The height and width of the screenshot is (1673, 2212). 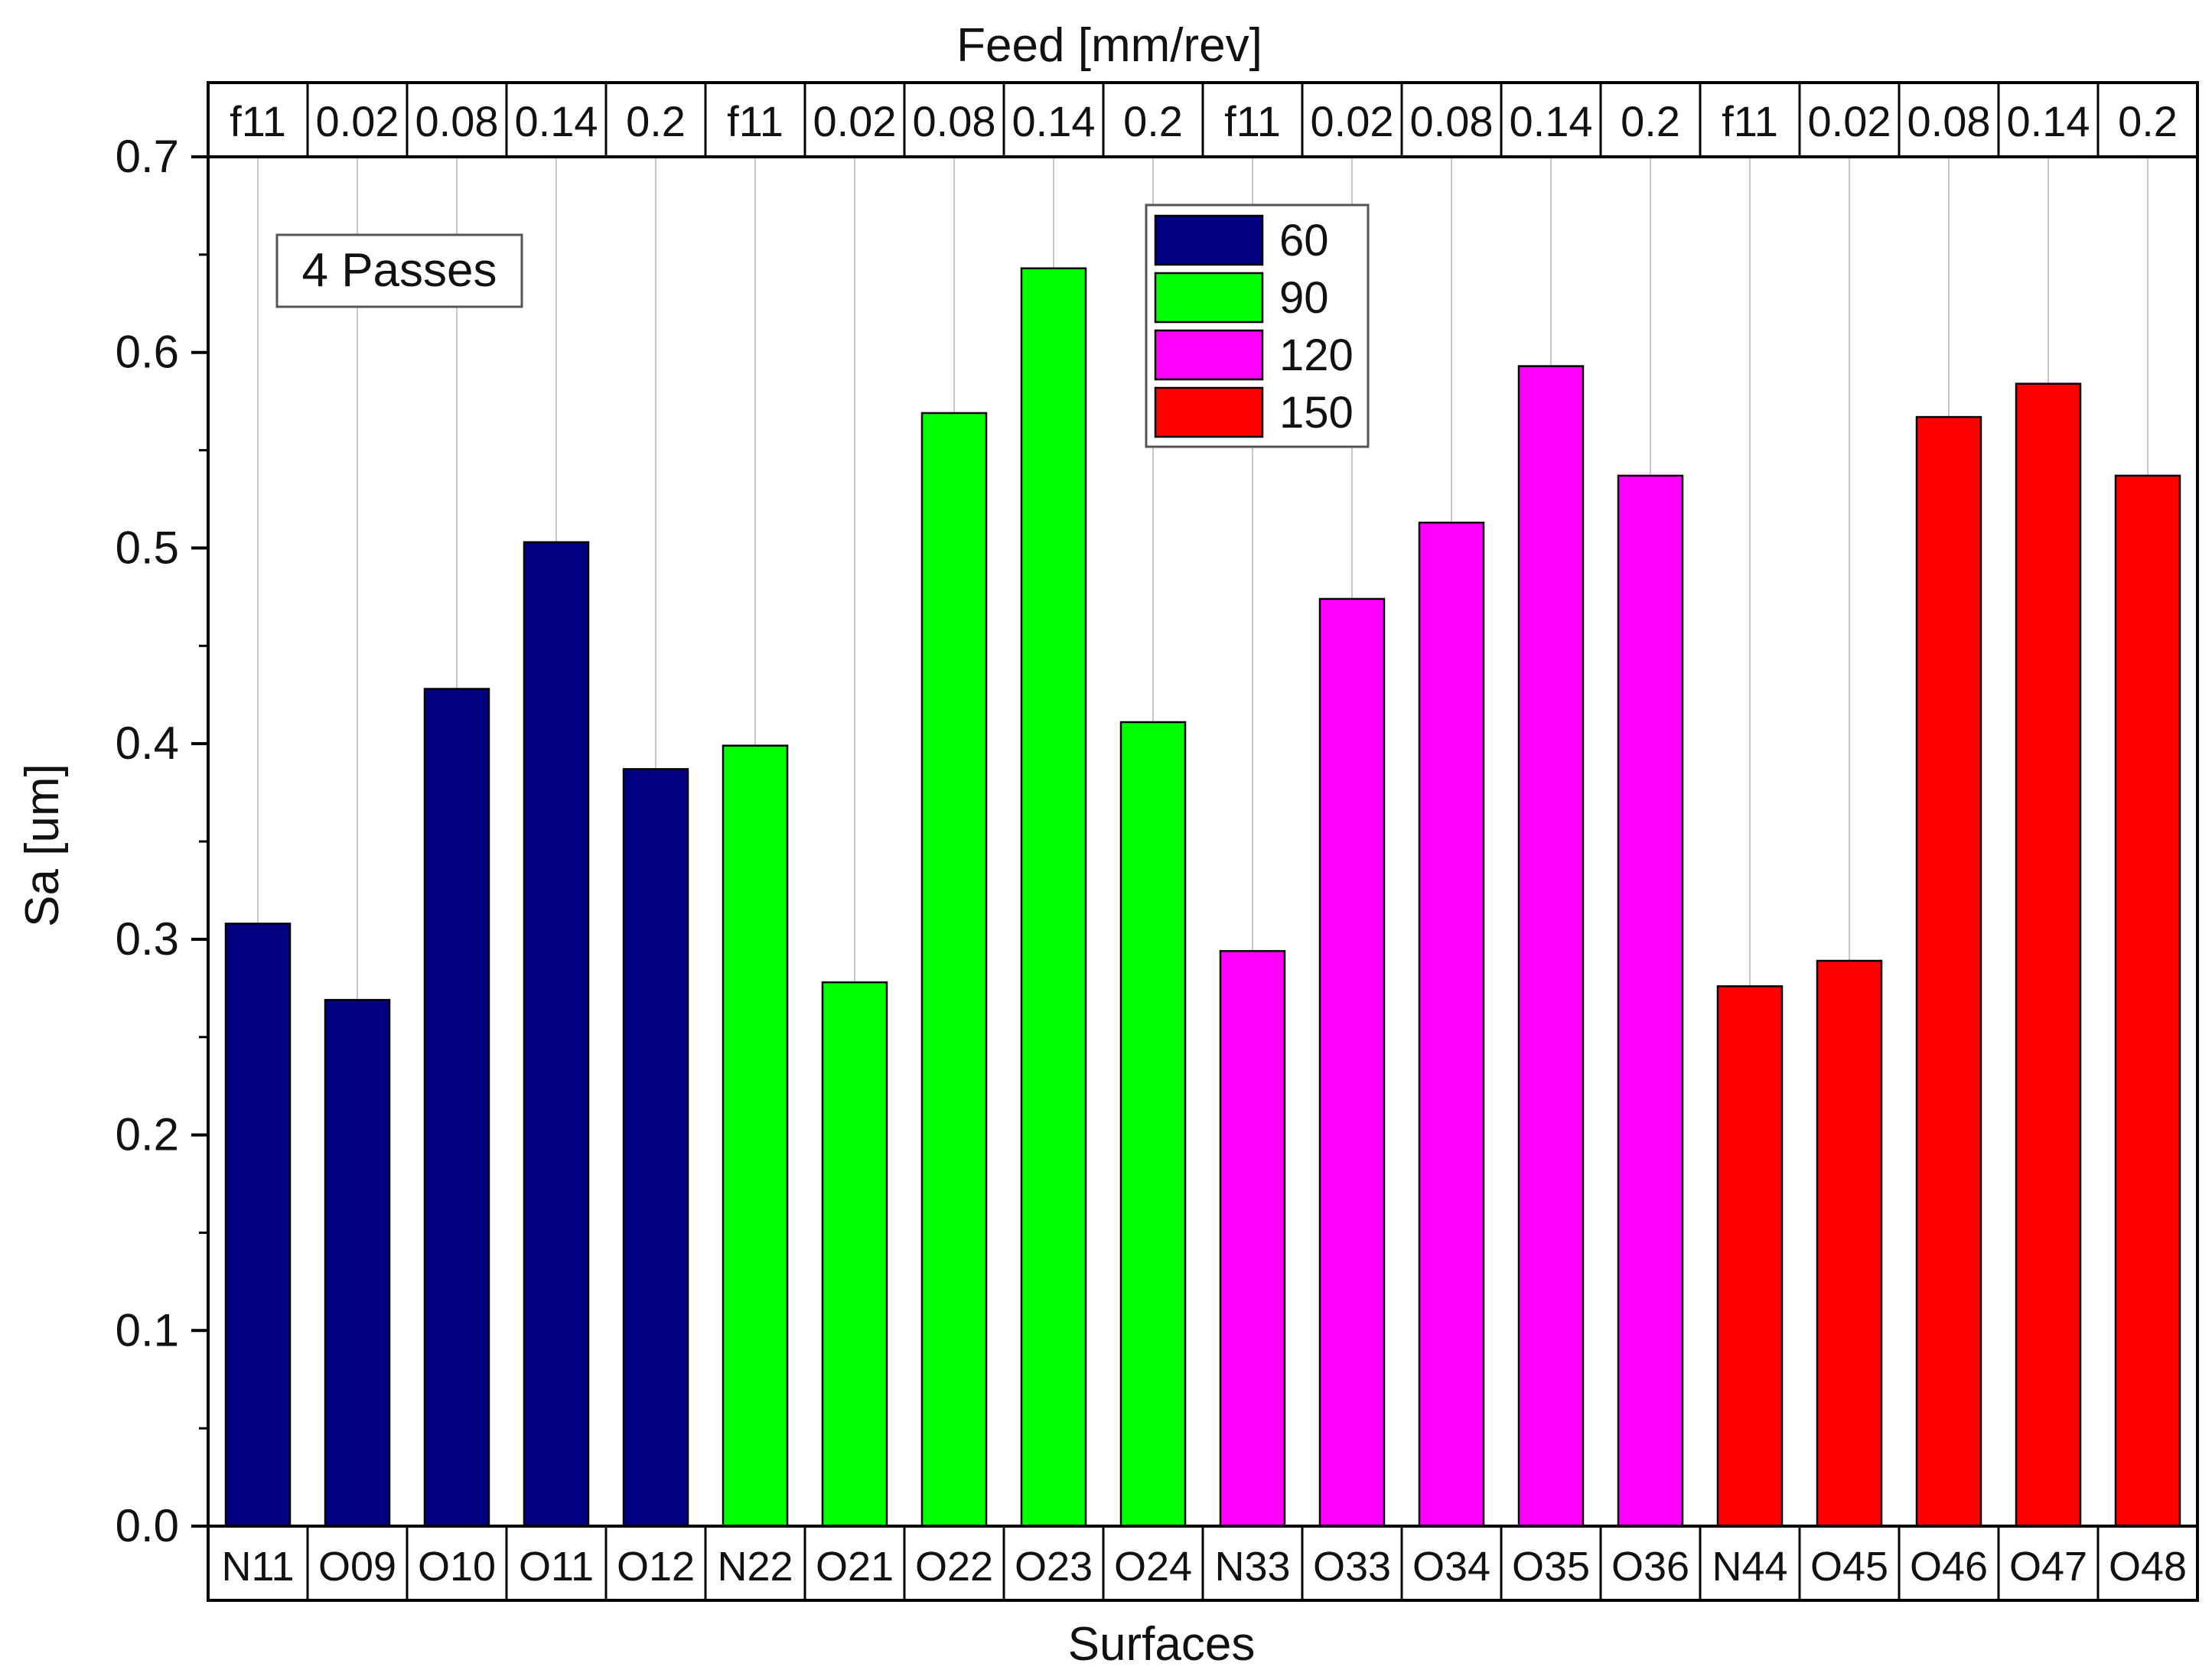 I want to click on y-axis-title: Sa [um], so click(x=42, y=845).